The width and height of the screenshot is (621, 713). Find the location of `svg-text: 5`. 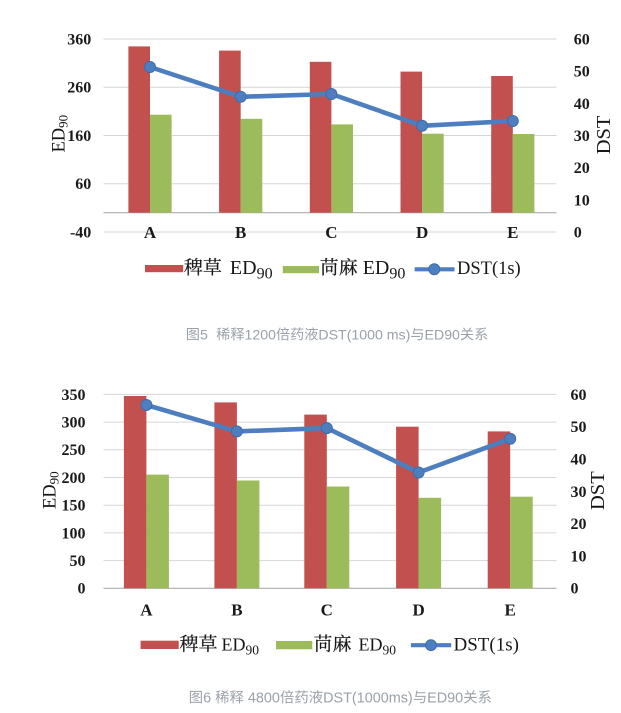

svg-text: 5 is located at coordinates (204, 334).